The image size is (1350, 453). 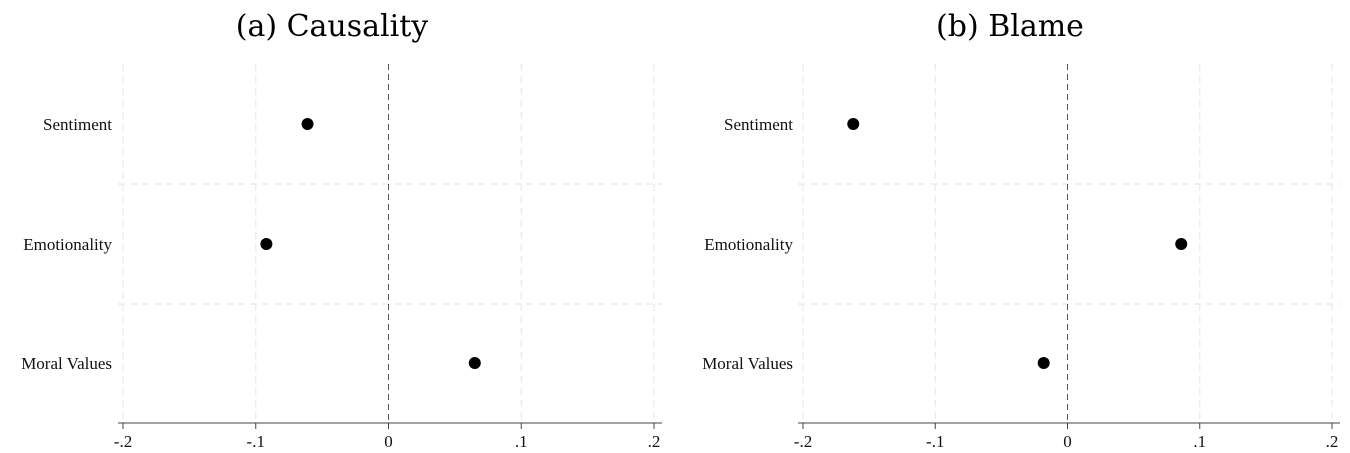 I want to click on panel-title: (a) Causality, so click(x=332, y=26).